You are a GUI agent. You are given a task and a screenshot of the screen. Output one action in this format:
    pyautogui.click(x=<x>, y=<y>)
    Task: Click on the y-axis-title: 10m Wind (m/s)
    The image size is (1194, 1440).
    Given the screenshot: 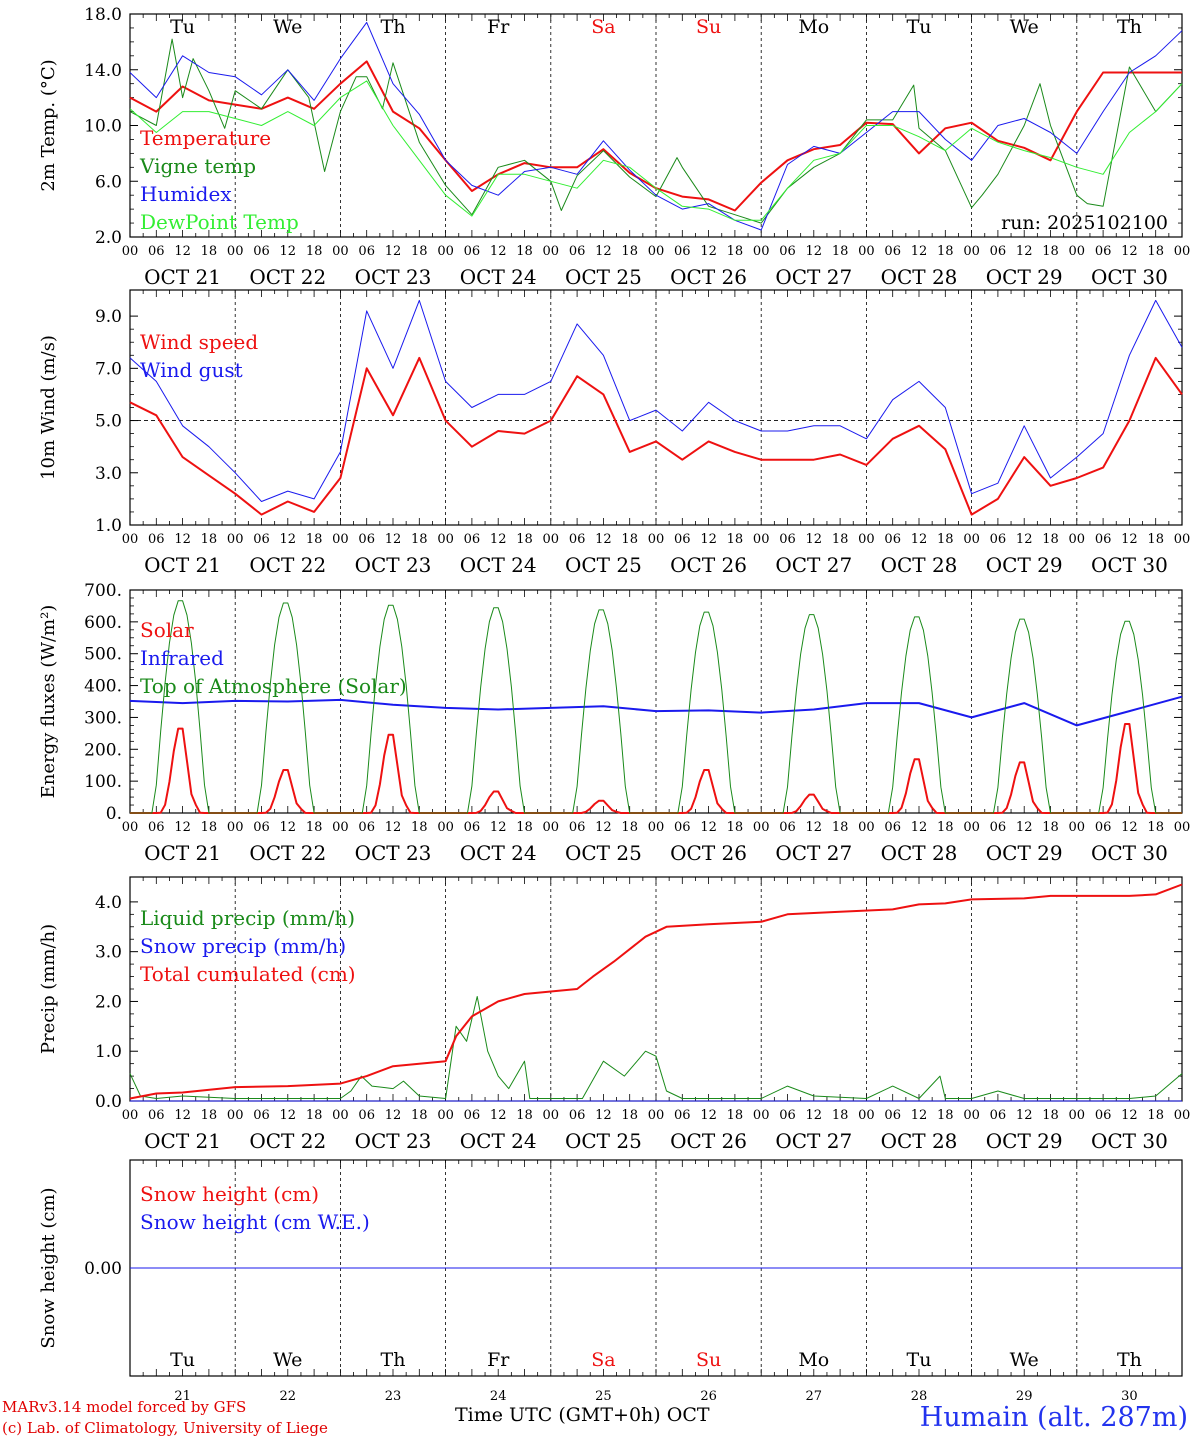 What is the action you would take?
    pyautogui.click(x=48, y=407)
    